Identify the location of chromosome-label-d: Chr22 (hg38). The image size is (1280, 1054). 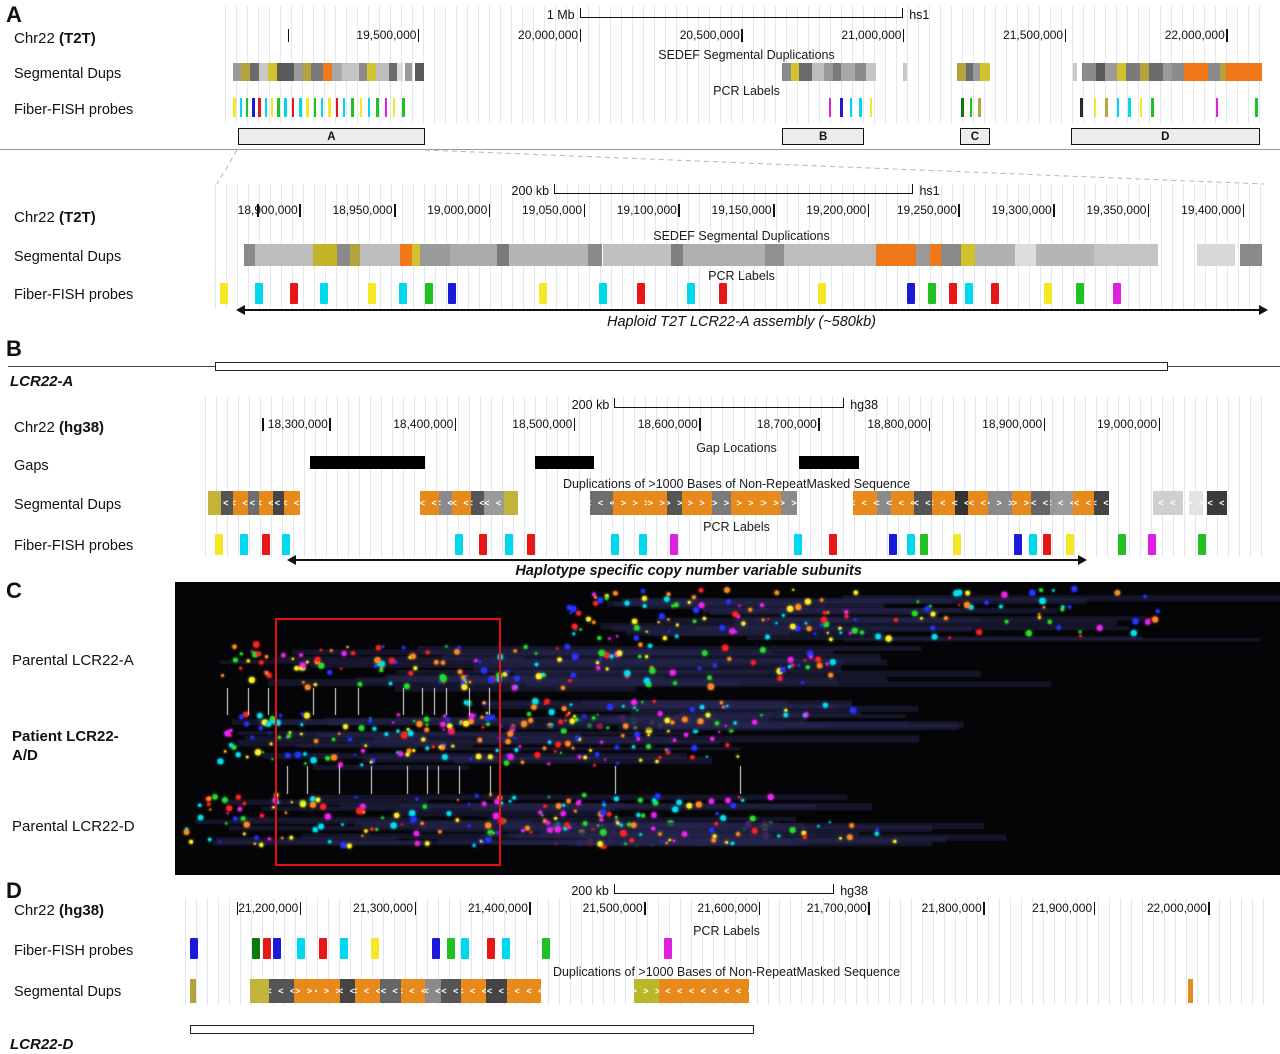
(59, 910).